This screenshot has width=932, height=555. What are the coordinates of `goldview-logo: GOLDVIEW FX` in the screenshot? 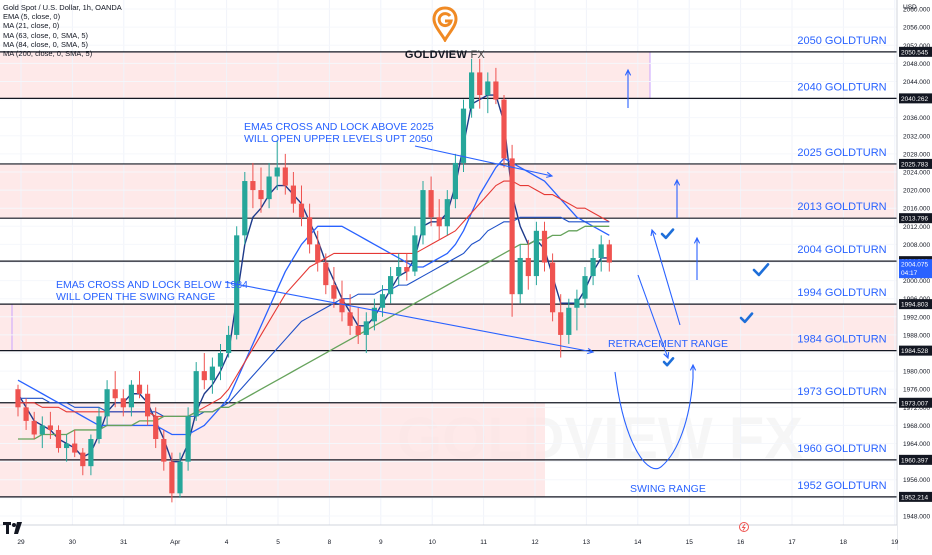 It's located at (445, 33).